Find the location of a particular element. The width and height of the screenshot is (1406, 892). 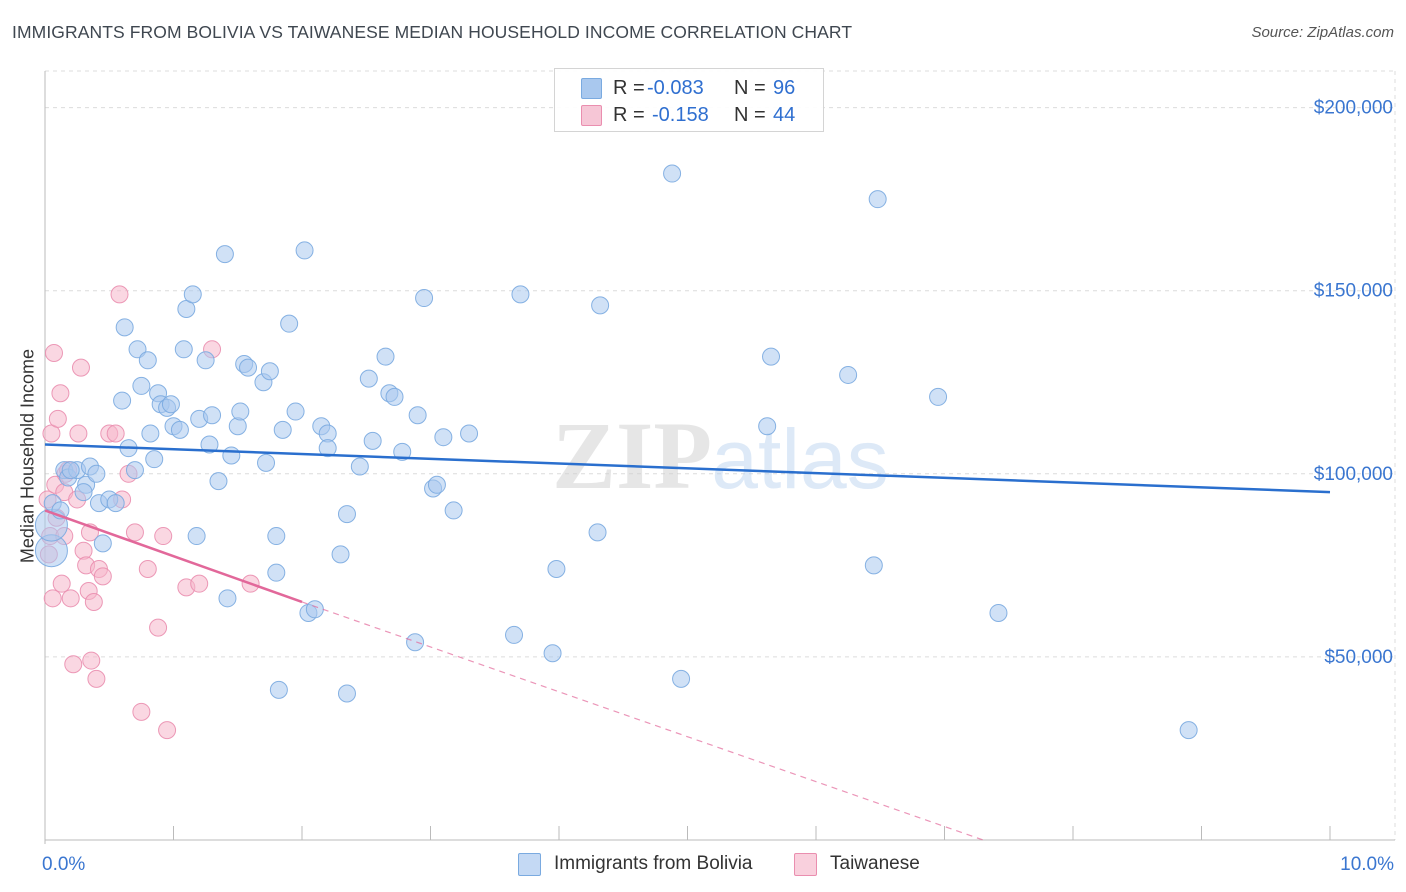

series-legend: Immigrants from Bolivia Taiwanese is located at coordinates (703, 865).